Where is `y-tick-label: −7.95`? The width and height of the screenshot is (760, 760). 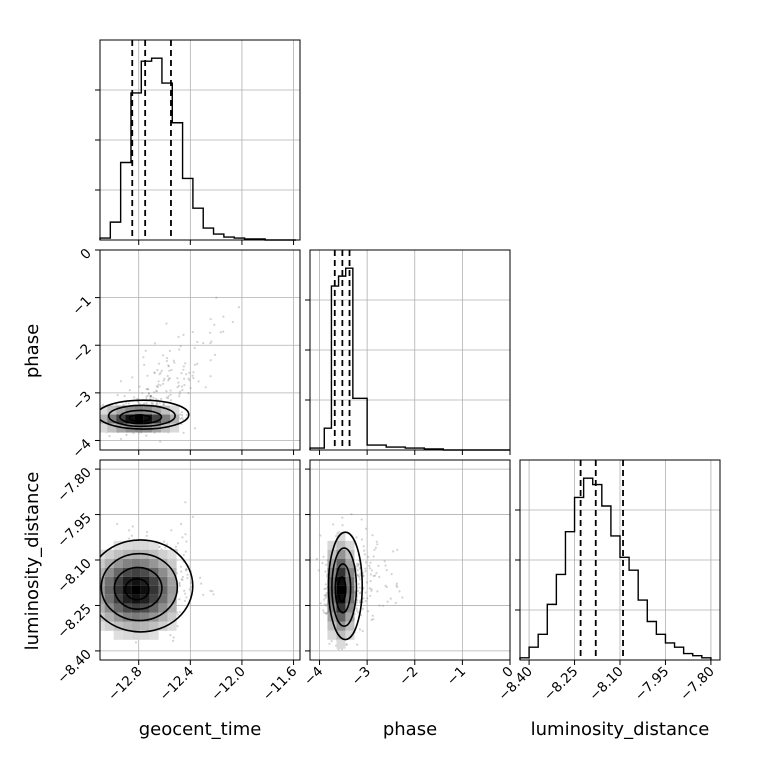
y-tick-label: −7.95 is located at coordinates (74, 530).